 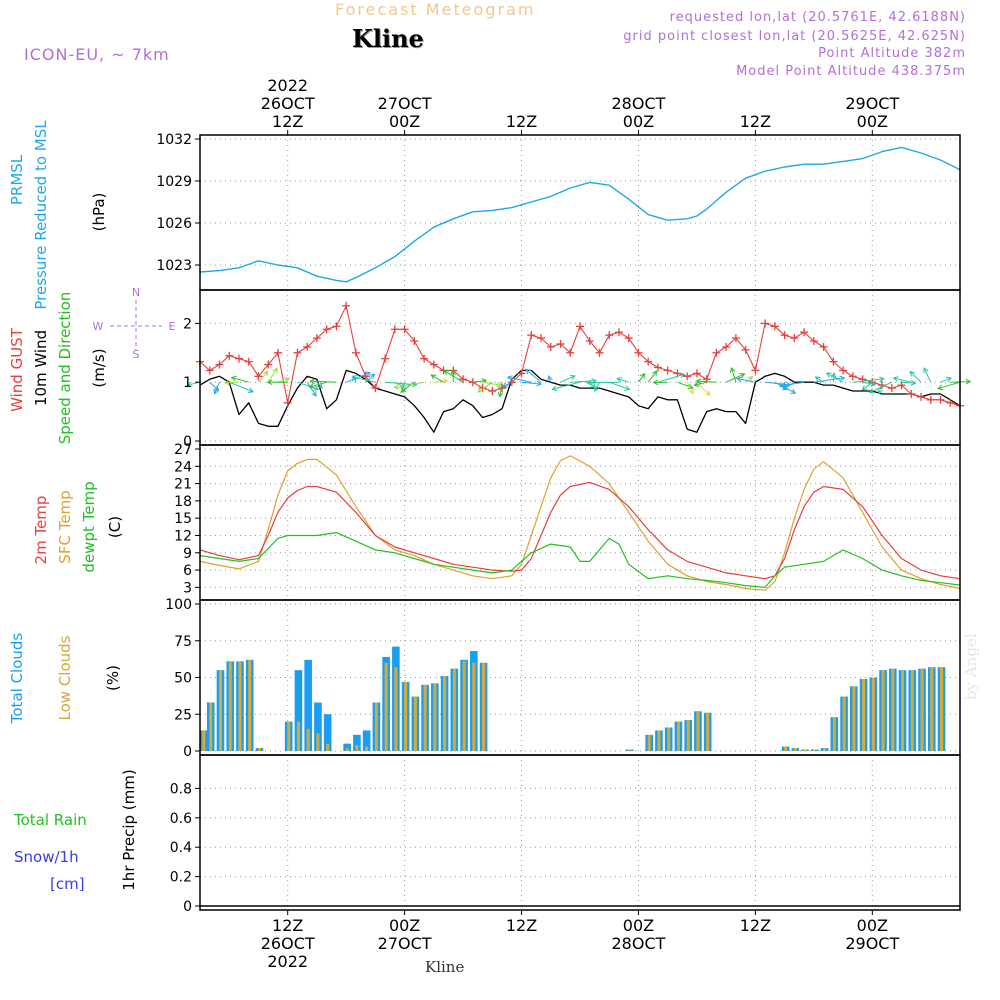 I want to click on model-altitude: Model Point Altitude 438.375m, so click(x=851, y=71).